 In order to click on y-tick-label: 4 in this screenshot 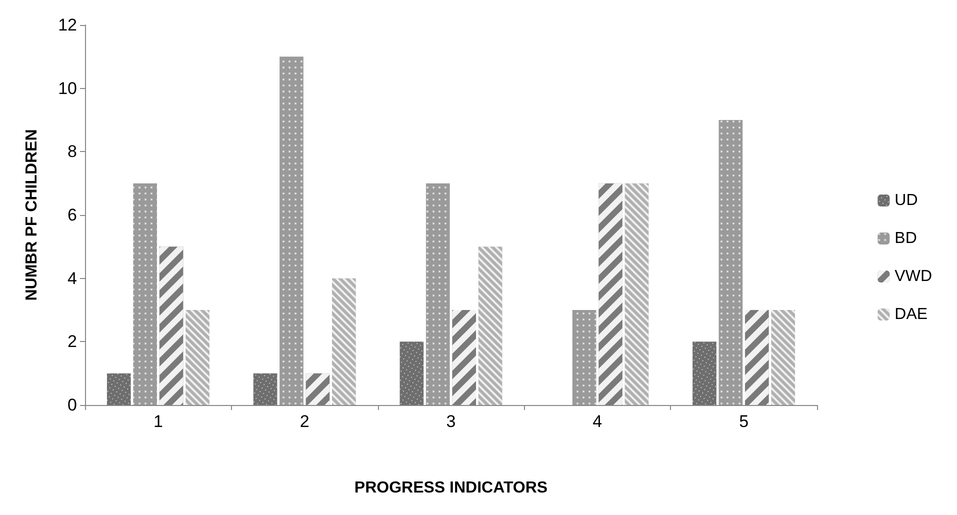, I will do `click(72, 278)`.